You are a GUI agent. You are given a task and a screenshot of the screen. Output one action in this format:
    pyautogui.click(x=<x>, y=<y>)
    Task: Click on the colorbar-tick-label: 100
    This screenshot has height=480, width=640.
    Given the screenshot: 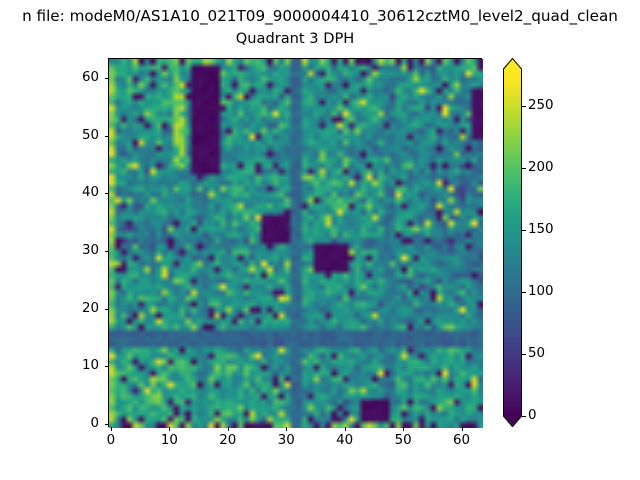 What is the action you would take?
    pyautogui.click(x=541, y=292)
    